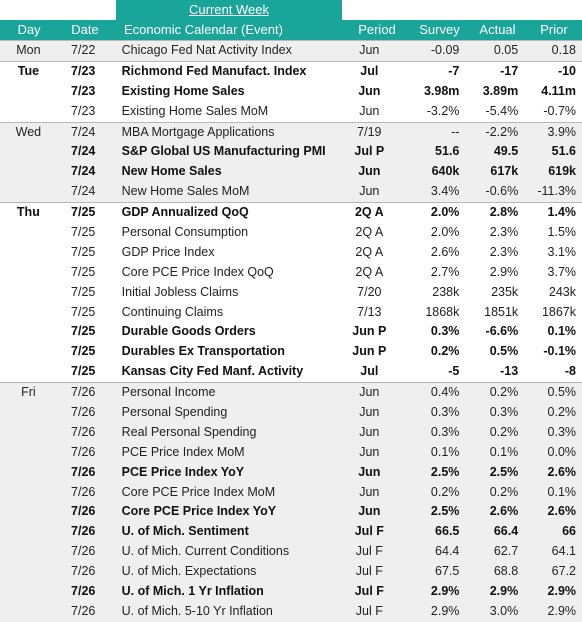 The width and height of the screenshot is (582, 622). I want to click on cell-survey: 2.6%, so click(445, 251).